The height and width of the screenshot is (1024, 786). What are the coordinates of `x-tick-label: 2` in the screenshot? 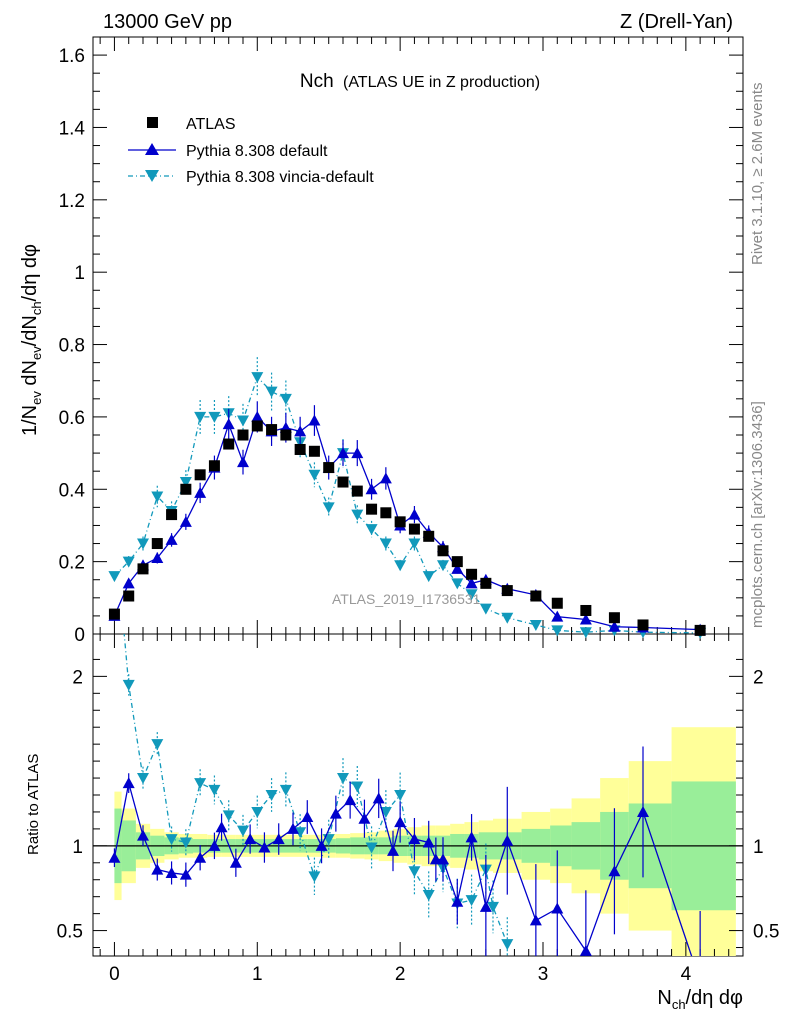 It's located at (400, 974).